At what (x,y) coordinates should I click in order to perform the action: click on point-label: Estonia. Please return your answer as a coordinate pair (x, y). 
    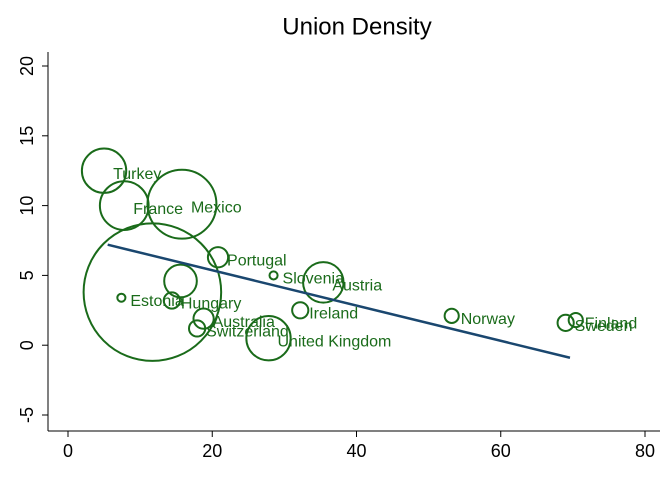
    Looking at the image, I should click on (156, 301).